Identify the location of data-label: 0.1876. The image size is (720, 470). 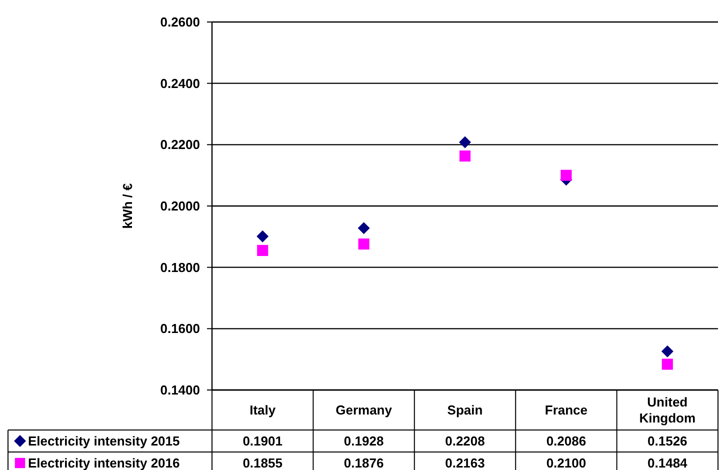
(364, 463).